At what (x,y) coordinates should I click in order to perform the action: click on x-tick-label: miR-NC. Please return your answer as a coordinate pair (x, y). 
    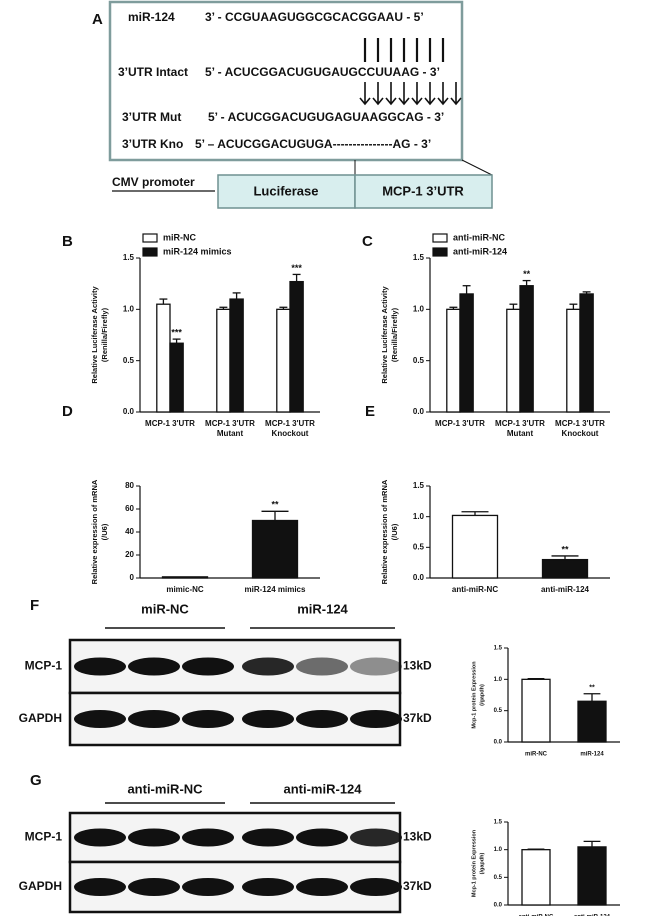
    Looking at the image, I should click on (536, 755).